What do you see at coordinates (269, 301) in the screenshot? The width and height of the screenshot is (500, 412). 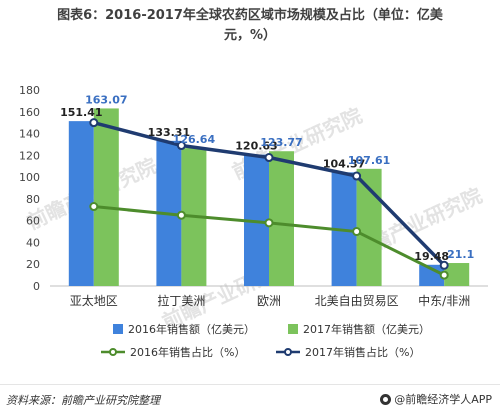 I see `x-category-label: 欧洲` at bounding box center [269, 301].